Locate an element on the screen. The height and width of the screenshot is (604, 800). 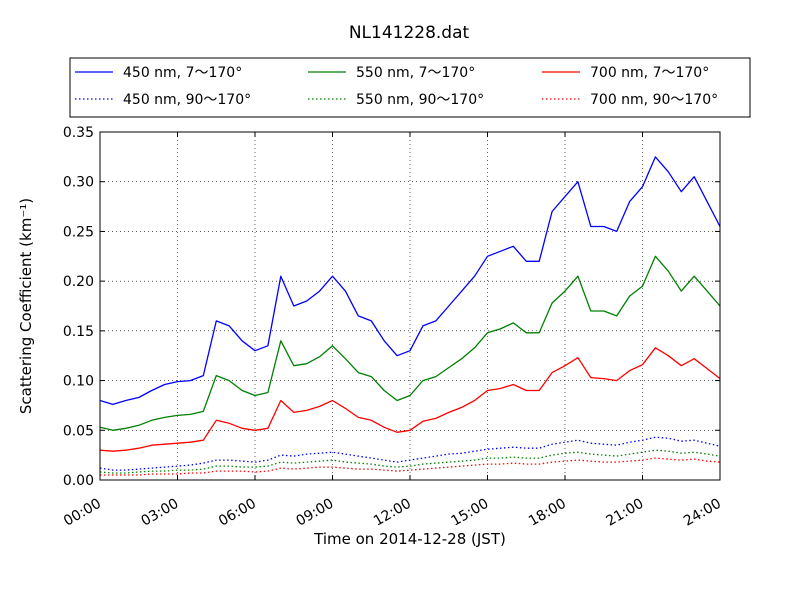
y-axis-label: Scattering Coefficient (km⁻¹) is located at coordinates (26, 306).